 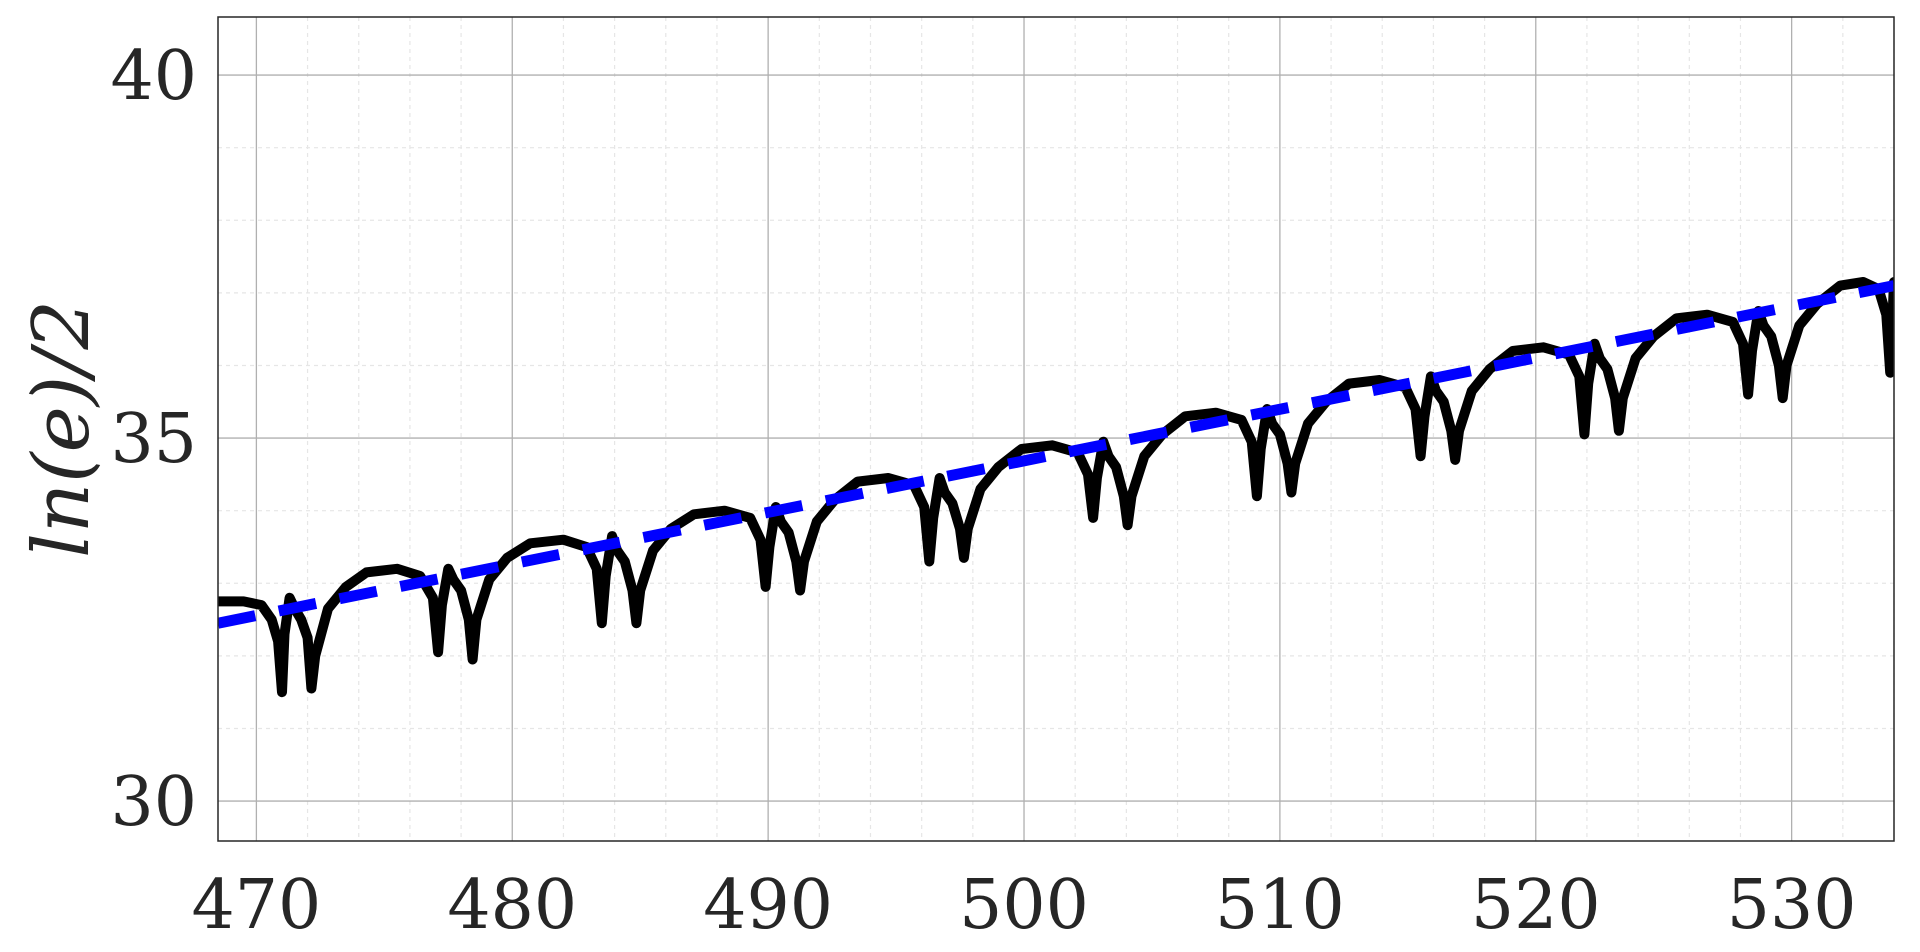 What do you see at coordinates (1280, 905) in the screenshot?
I see `x-tick-label: 510` at bounding box center [1280, 905].